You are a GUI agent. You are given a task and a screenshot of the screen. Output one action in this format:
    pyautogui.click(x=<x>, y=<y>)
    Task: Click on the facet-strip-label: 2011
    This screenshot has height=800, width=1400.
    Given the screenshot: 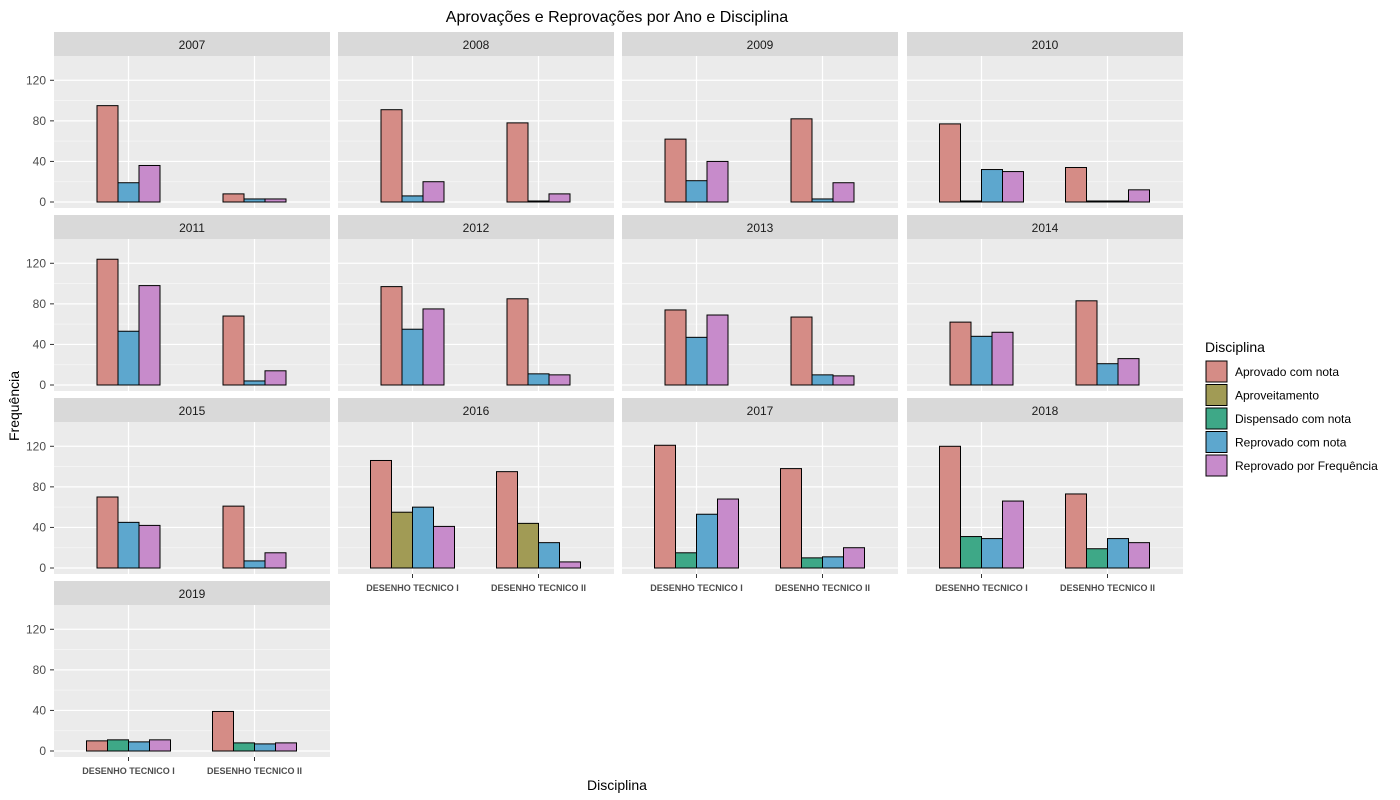 What is the action you would take?
    pyautogui.click(x=192, y=228)
    